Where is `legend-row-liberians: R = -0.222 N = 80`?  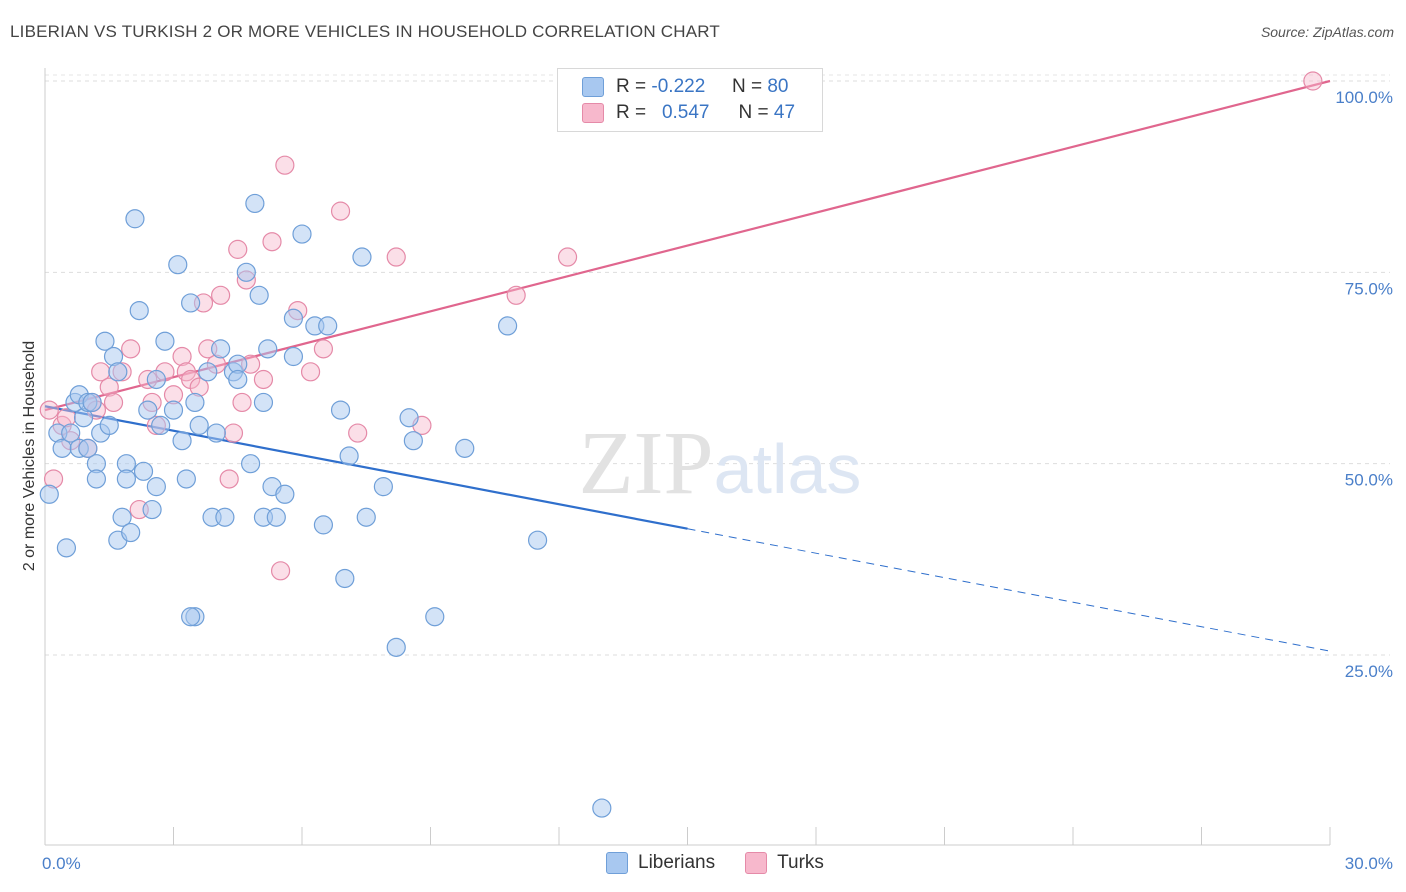 legend-row-liberians: R = -0.222 N = 80 is located at coordinates (685, 87).